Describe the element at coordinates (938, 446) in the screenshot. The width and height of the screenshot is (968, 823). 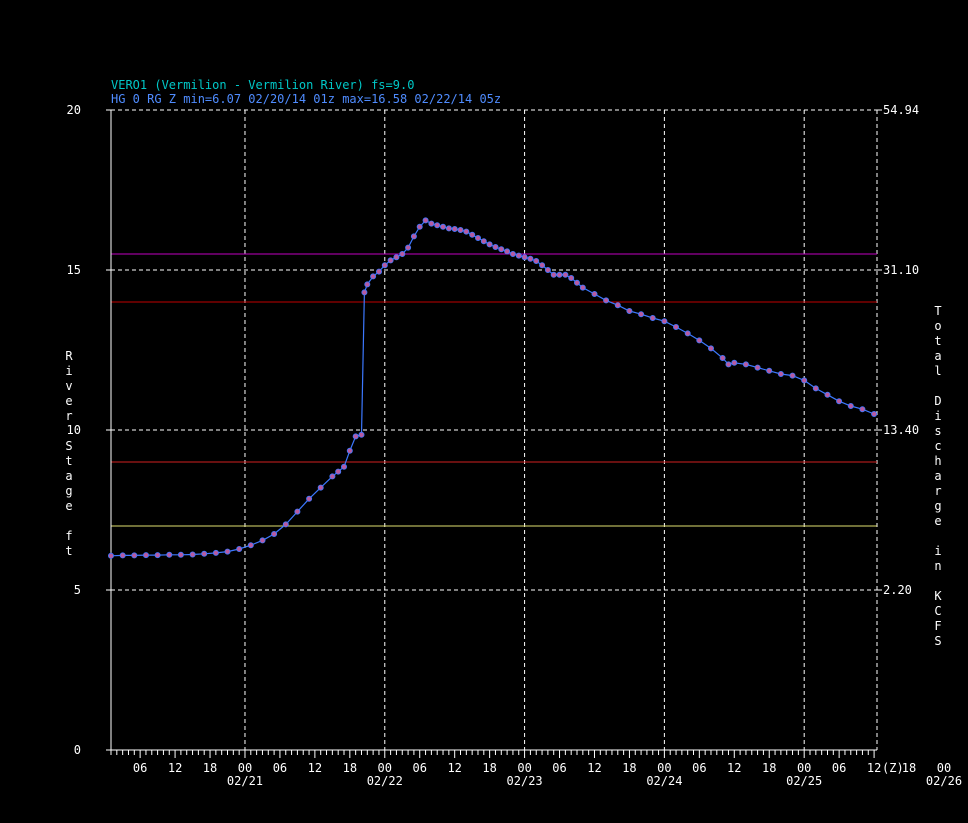
I see `axis-label-char: c` at that location.